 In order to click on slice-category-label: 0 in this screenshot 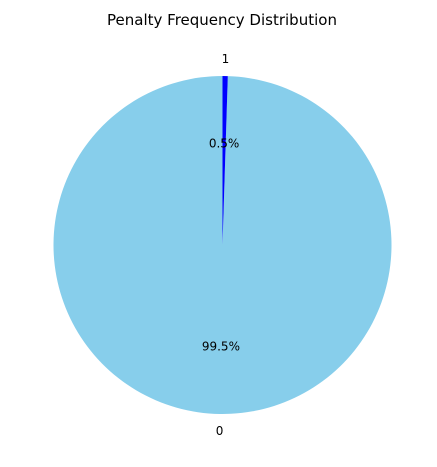, I will do `click(220, 431)`.